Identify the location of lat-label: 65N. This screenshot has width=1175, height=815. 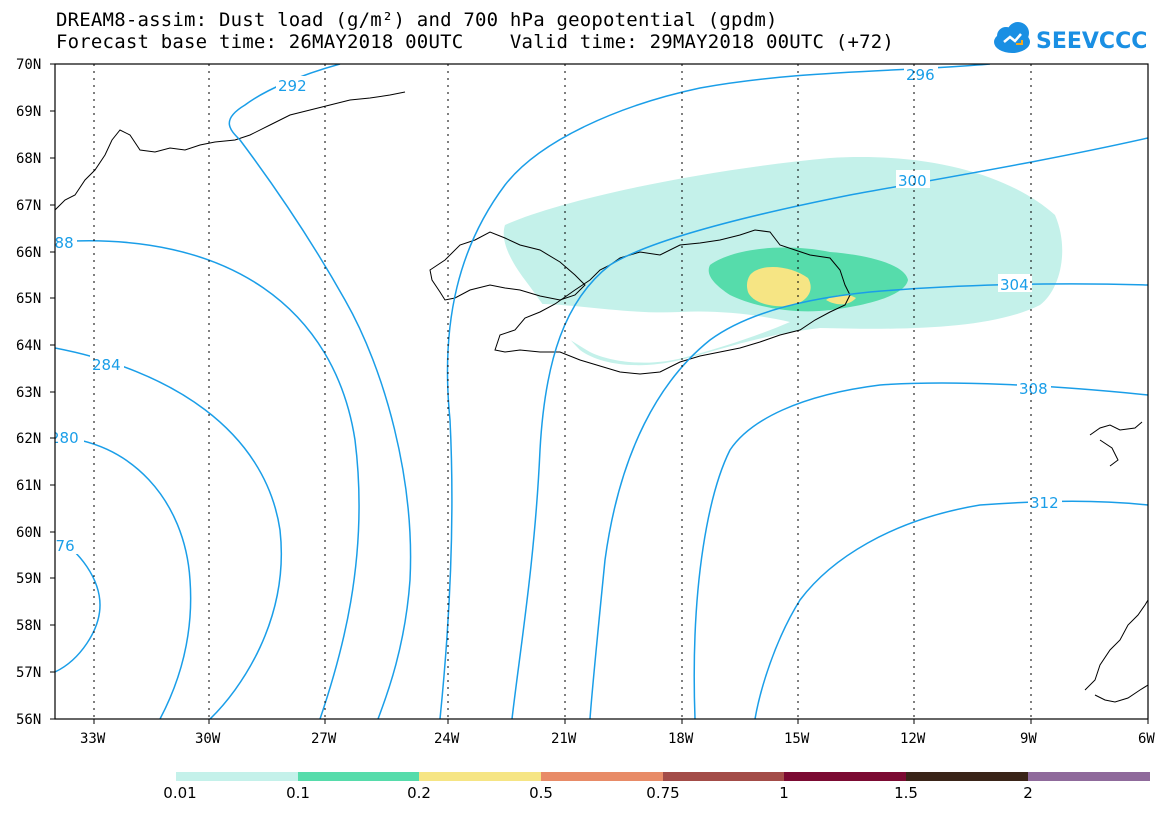
(28, 299).